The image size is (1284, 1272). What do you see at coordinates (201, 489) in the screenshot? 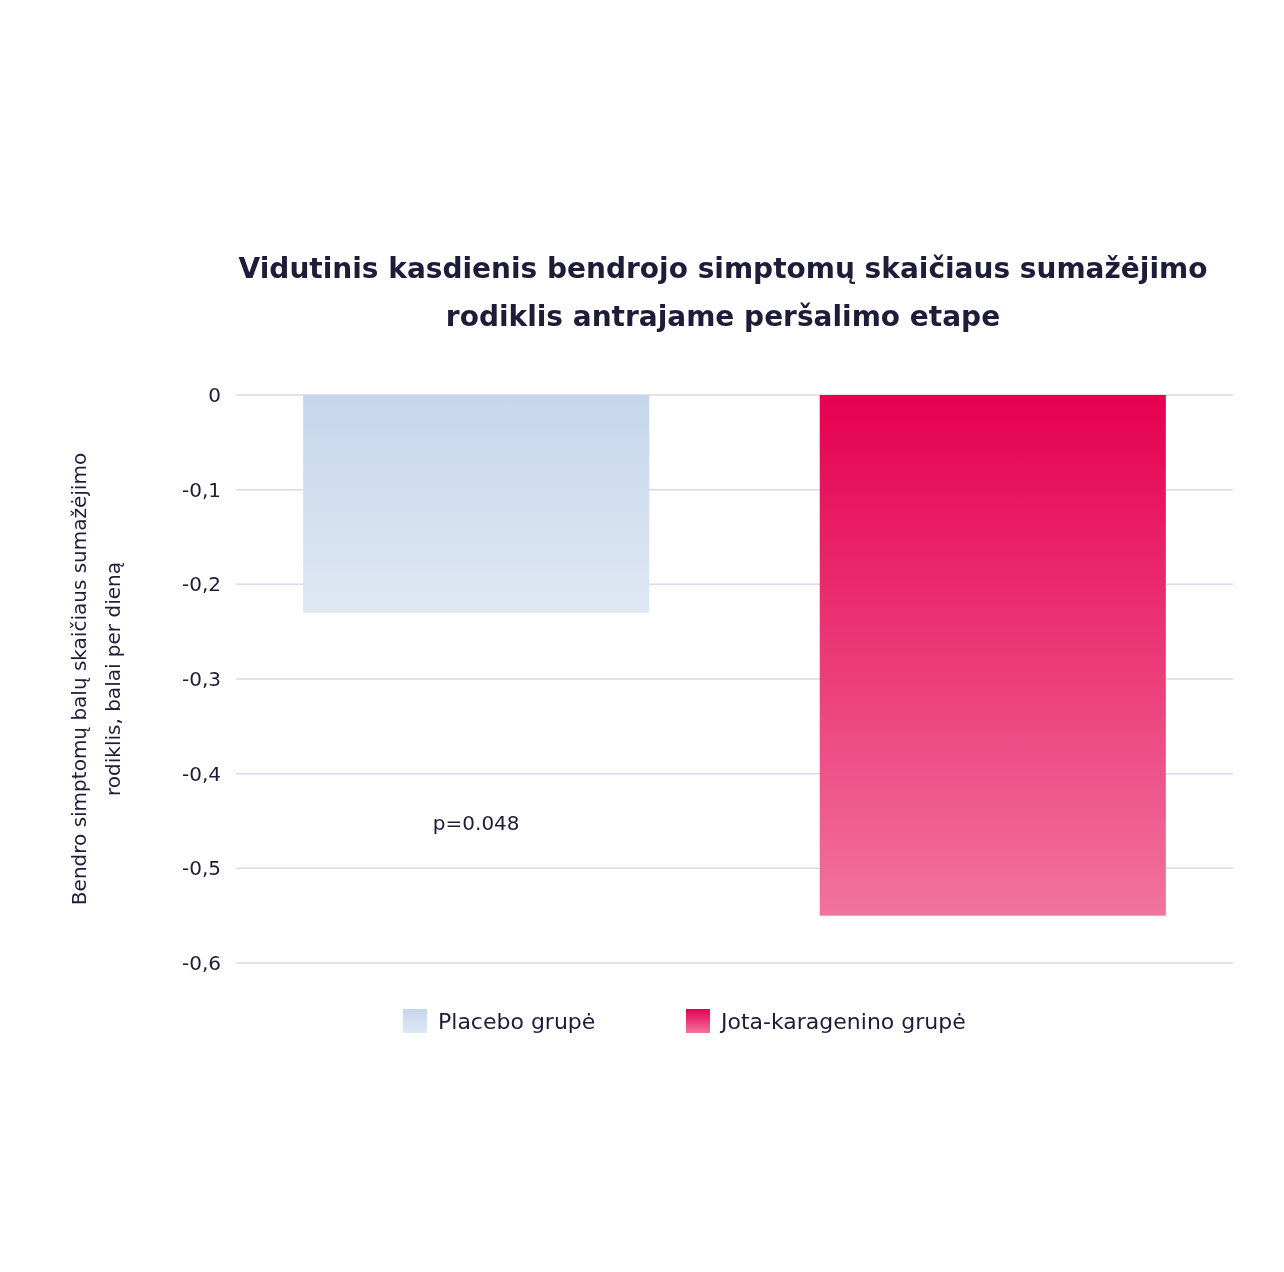
I see `y-tick-label: -0,1` at bounding box center [201, 489].